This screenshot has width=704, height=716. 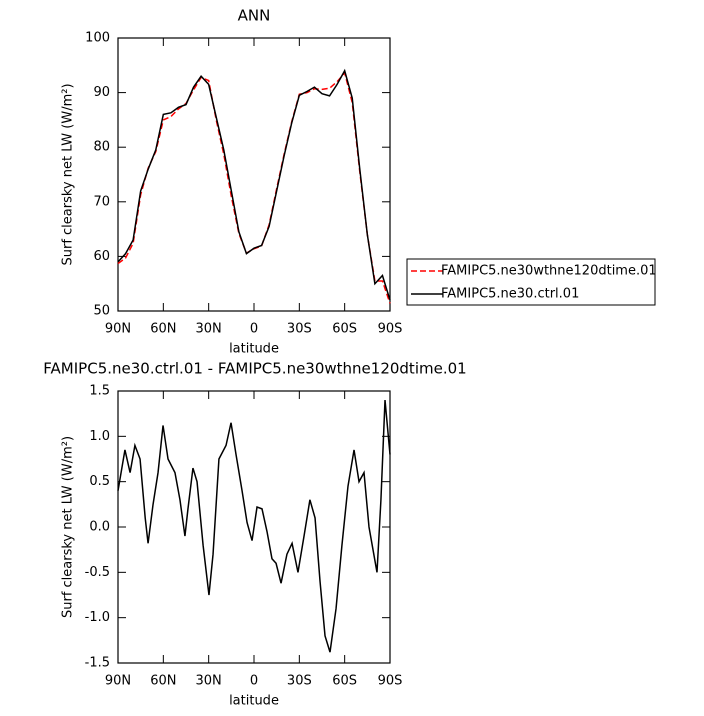 What do you see at coordinates (99, 436) in the screenshot?
I see `y-tick-label: 1.0` at bounding box center [99, 436].